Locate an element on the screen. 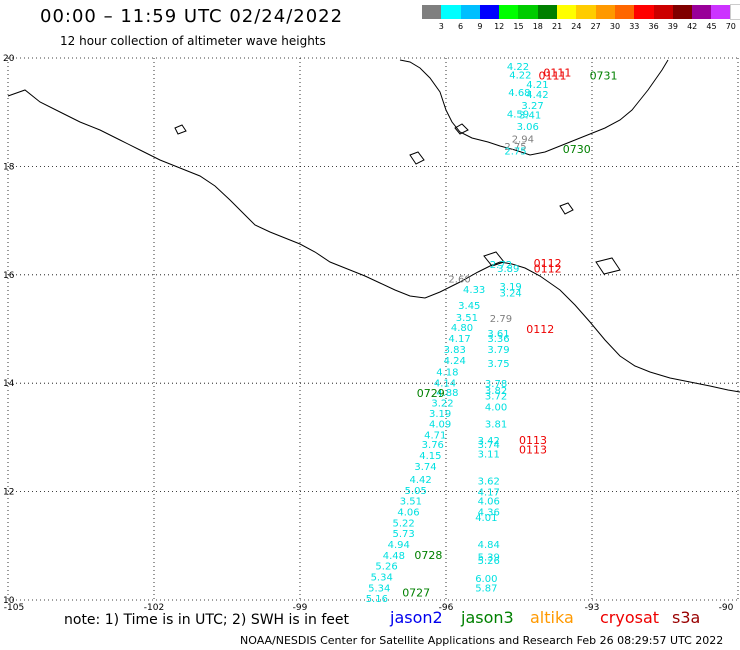 Image resolution: width=740 pixels, height=650 pixels. colorbar-tick-label: 36 is located at coordinates (653, 26).